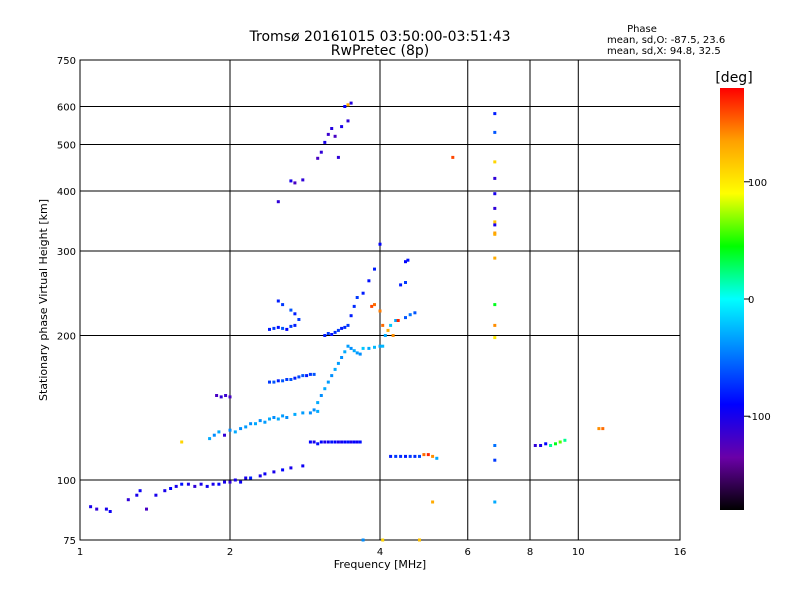 This screenshot has width=800, height=600. I want to click on colorbar-tick-label: 0, so click(751, 300).